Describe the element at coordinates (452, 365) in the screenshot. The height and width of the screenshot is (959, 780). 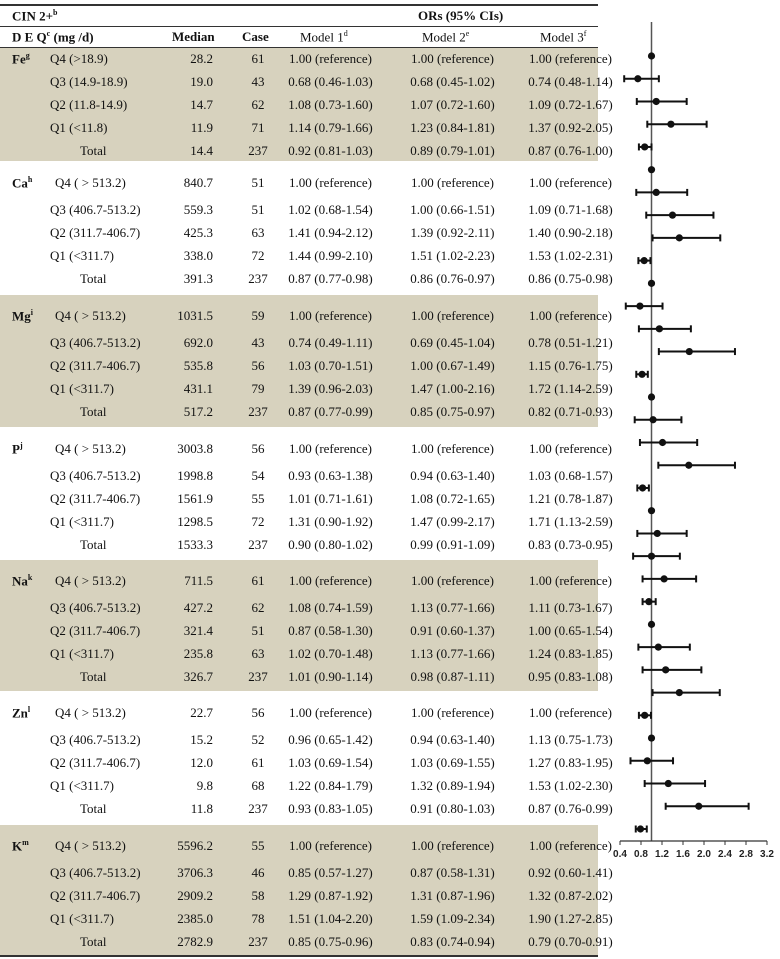
I see `model2-or: 1.00 (0.67-1.49)` at that location.